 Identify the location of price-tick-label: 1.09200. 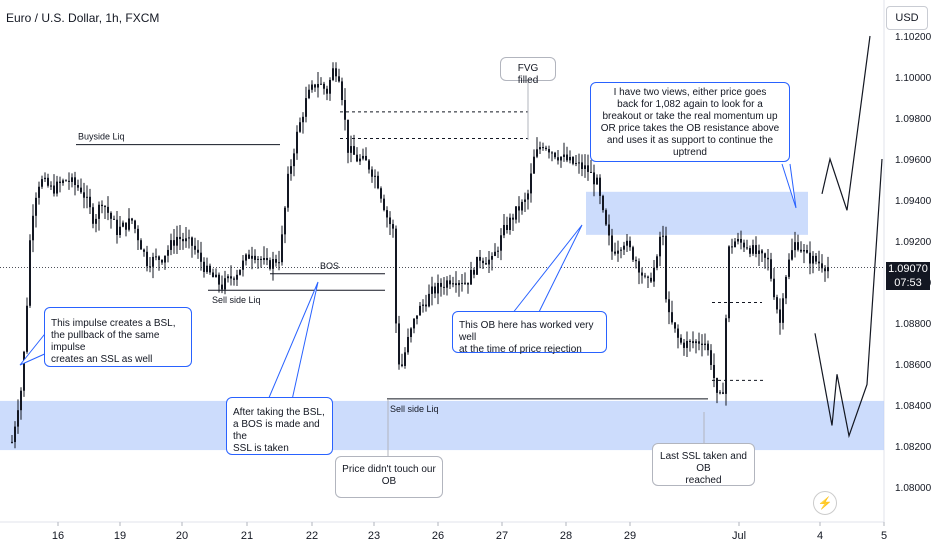
(913, 242).